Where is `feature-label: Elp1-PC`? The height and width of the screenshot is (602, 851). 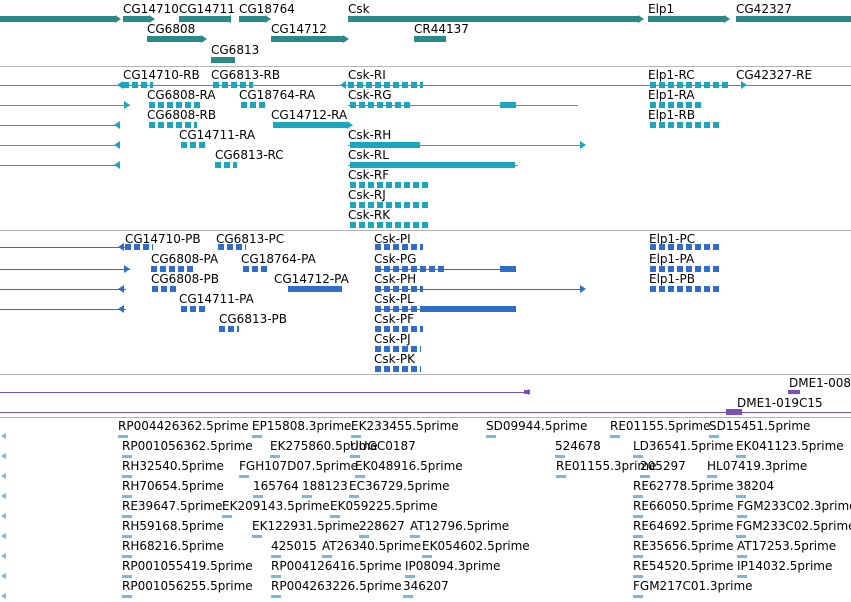 feature-label: Elp1-PC is located at coordinates (672, 239).